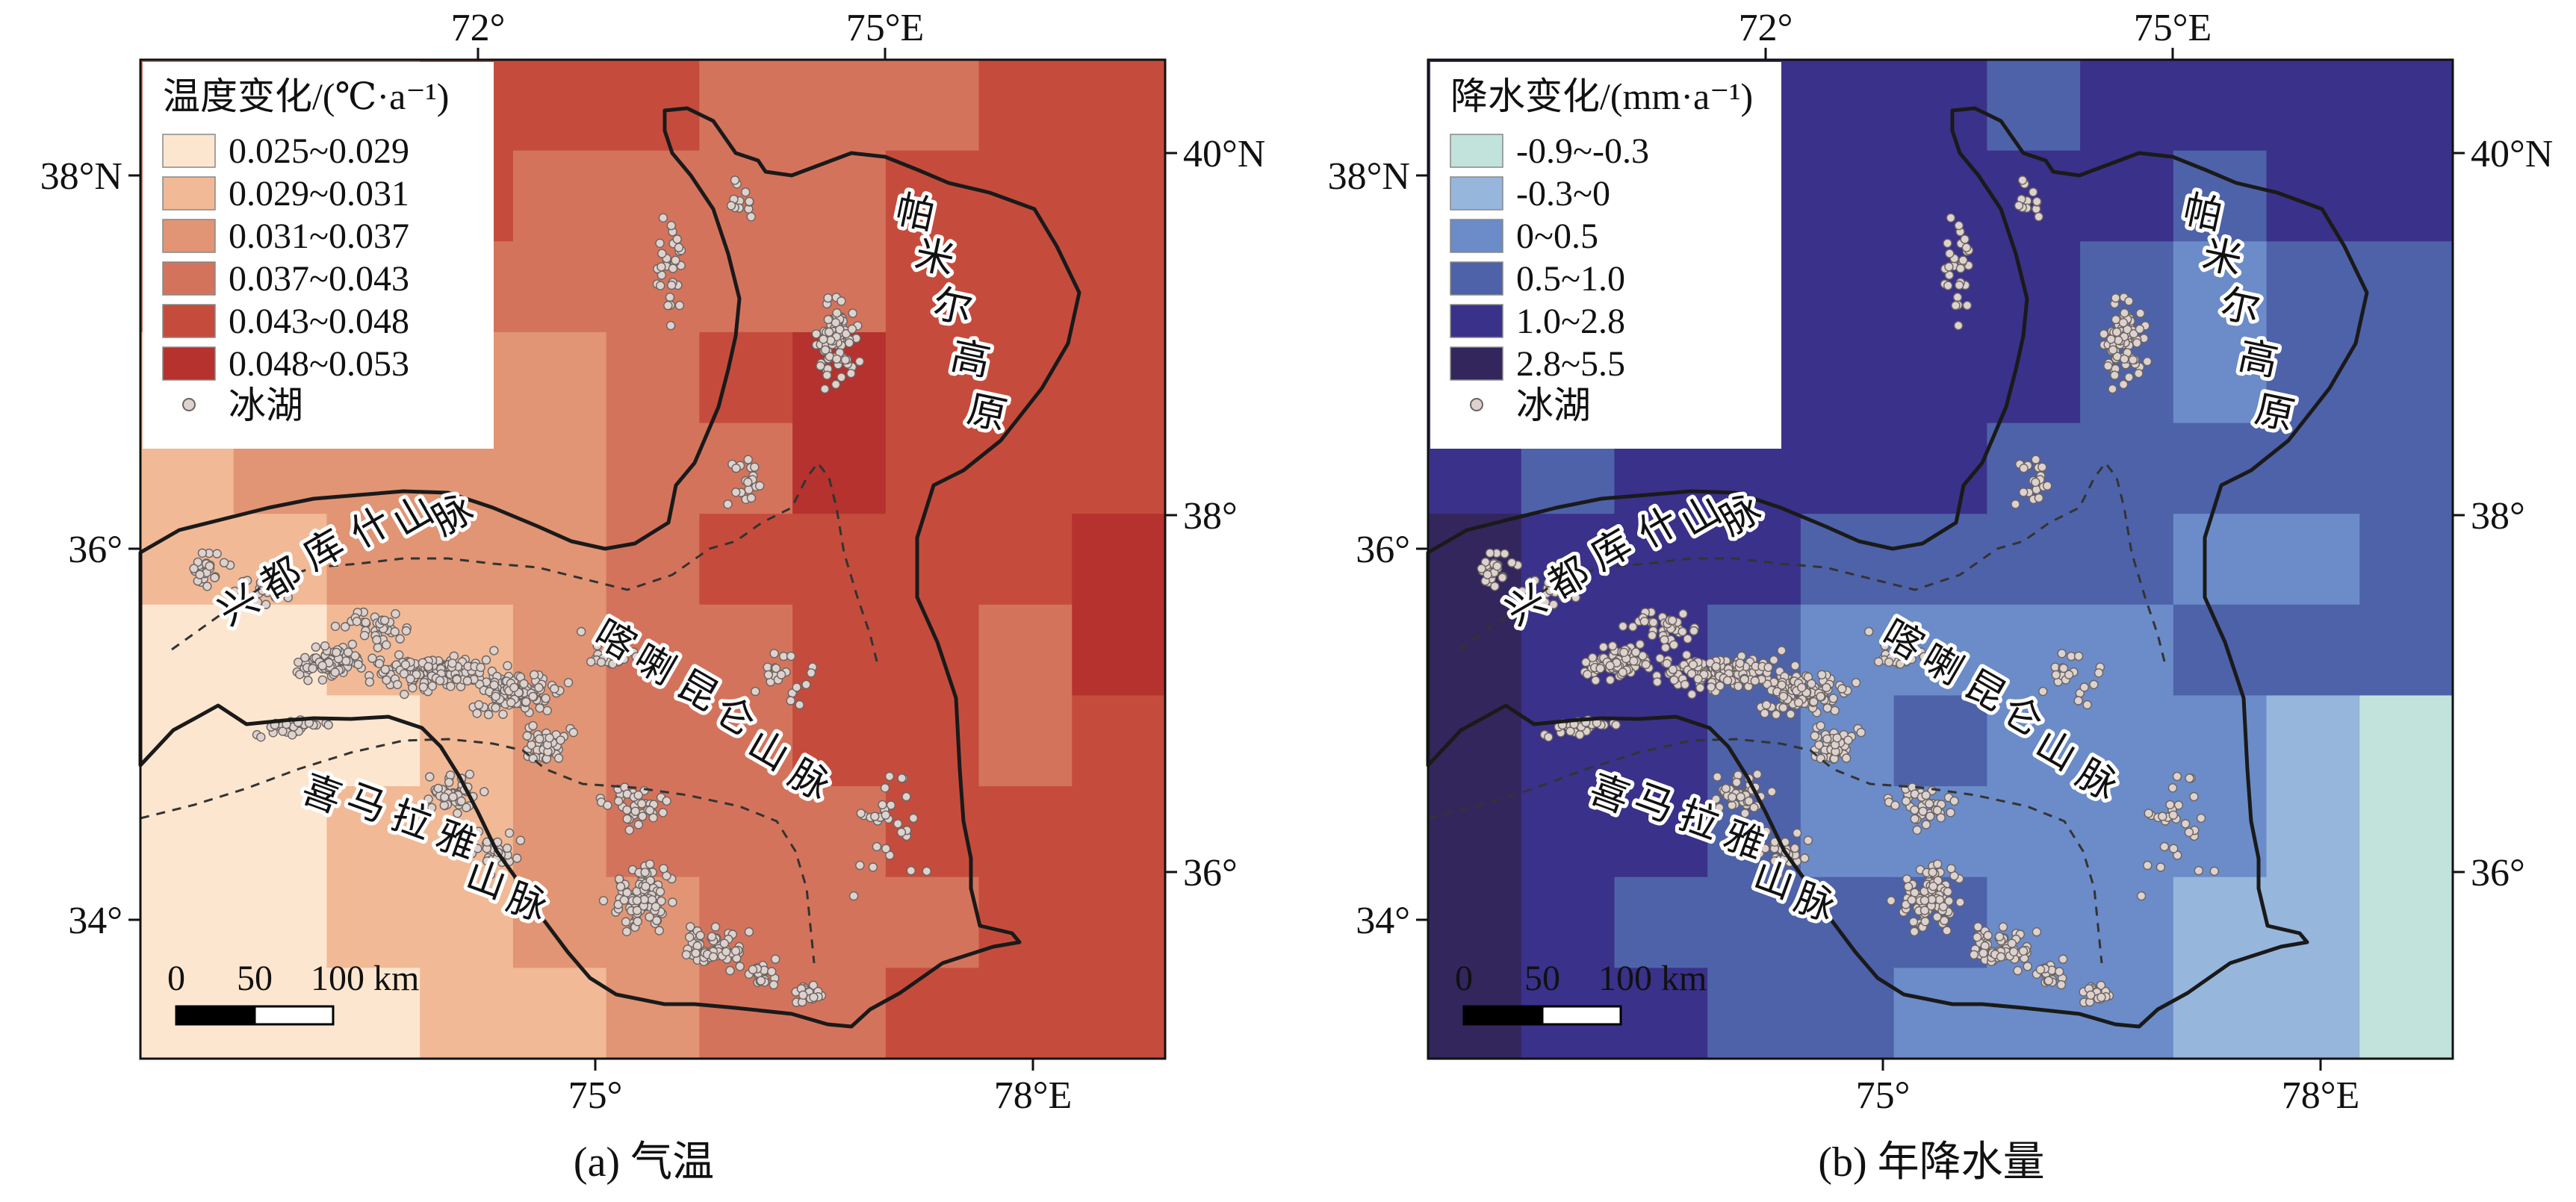 This screenshot has width=2576, height=1202. What do you see at coordinates (189, 278) in the screenshot?
I see `legend-swatch` at bounding box center [189, 278].